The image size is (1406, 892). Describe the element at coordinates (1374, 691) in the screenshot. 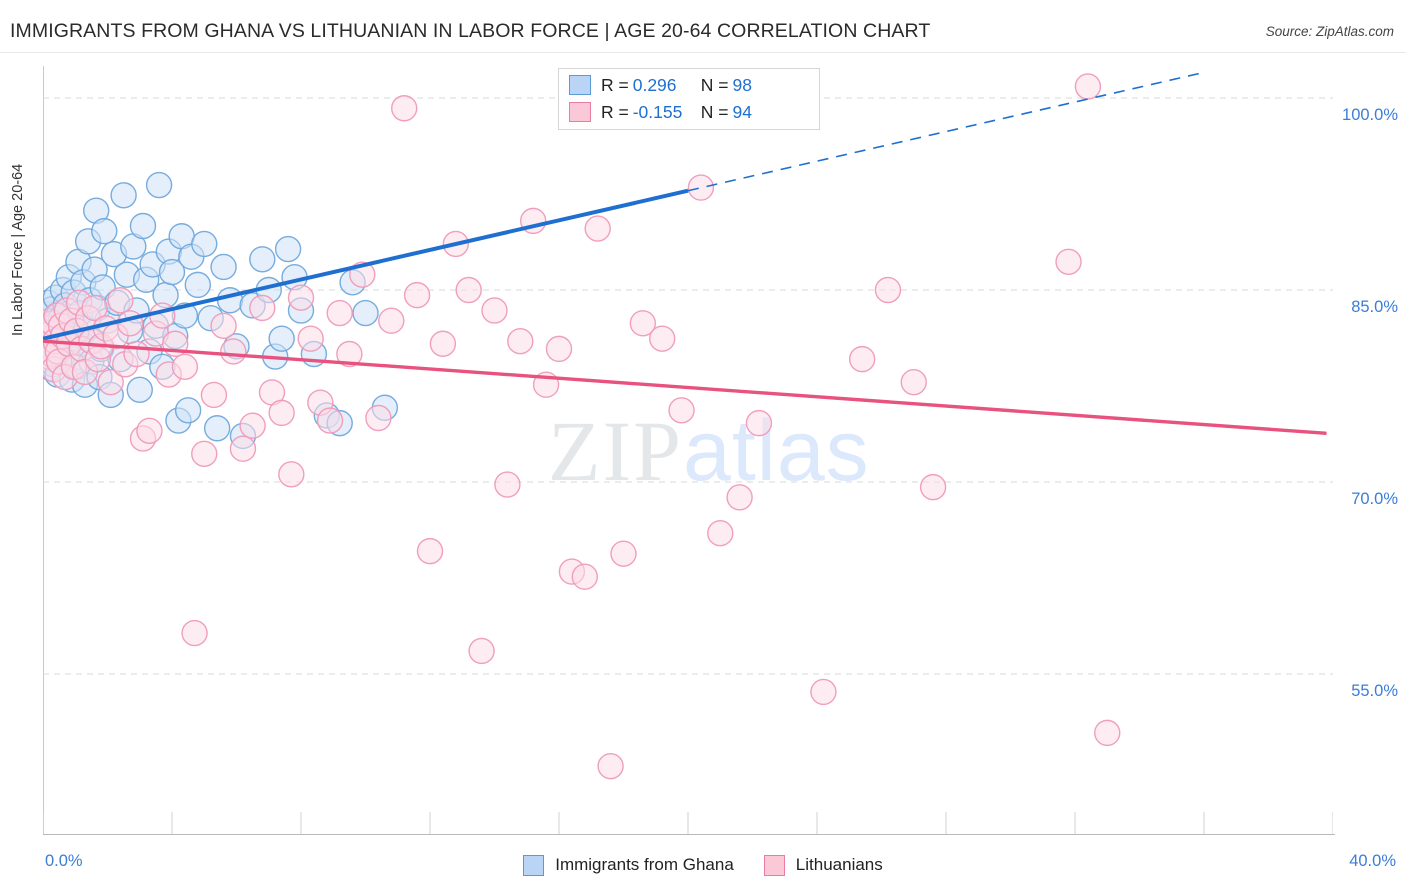

I see `y-tick-label: 55.0%` at that location.